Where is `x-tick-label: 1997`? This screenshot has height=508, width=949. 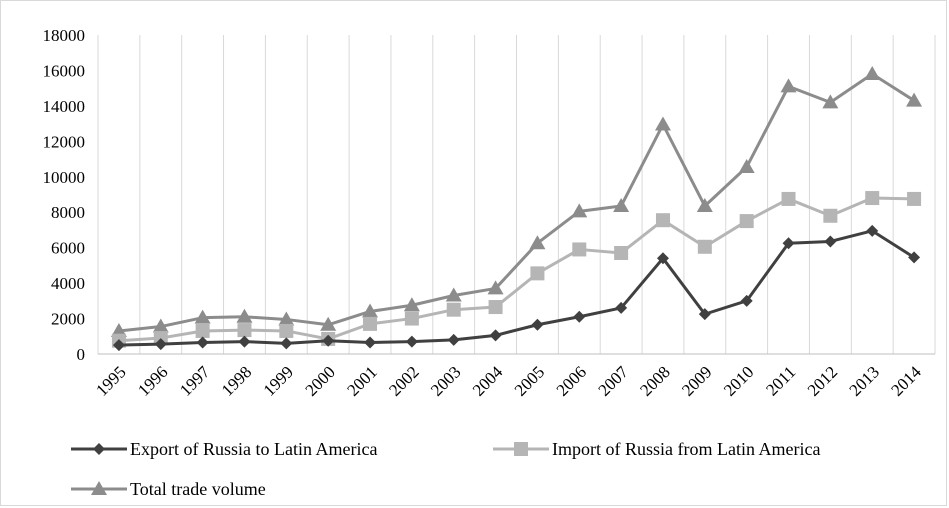 x-tick-label: 1997 is located at coordinates (195, 381).